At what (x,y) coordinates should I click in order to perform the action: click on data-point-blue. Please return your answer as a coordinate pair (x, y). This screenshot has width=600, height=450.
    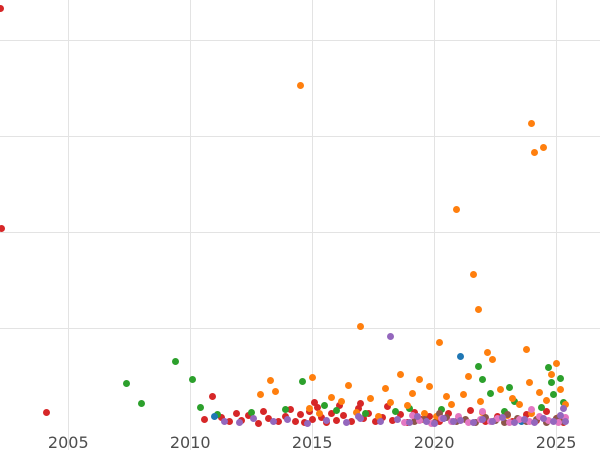
    Looking at the image, I should click on (461, 356).